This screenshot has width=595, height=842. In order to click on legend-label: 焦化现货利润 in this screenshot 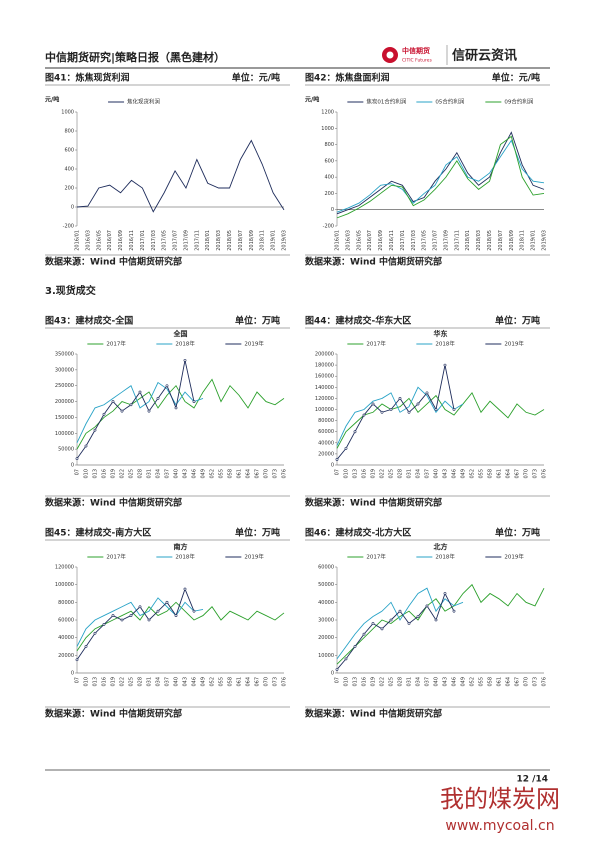, I will do `click(144, 102)`.